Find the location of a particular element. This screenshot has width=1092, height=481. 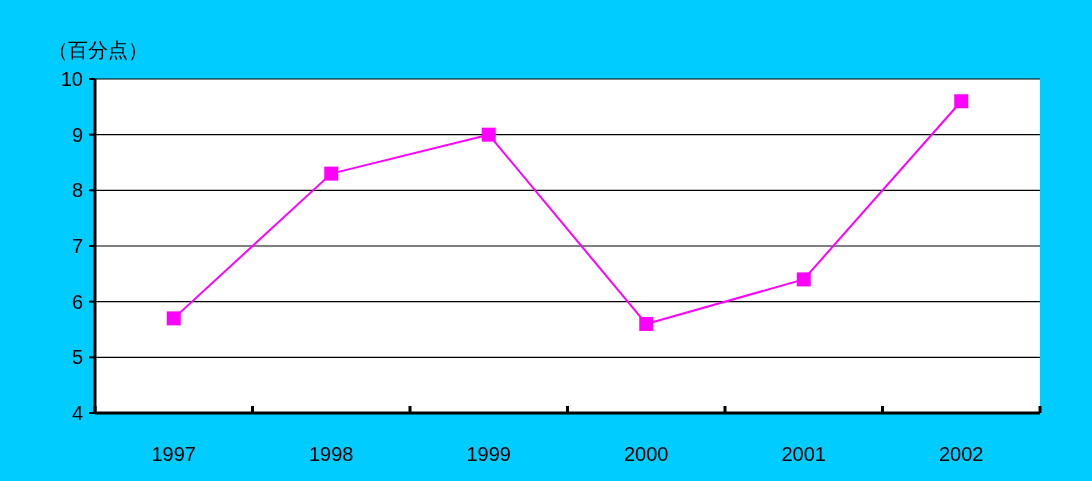

x-tick-label: 1998 is located at coordinates (331, 454).